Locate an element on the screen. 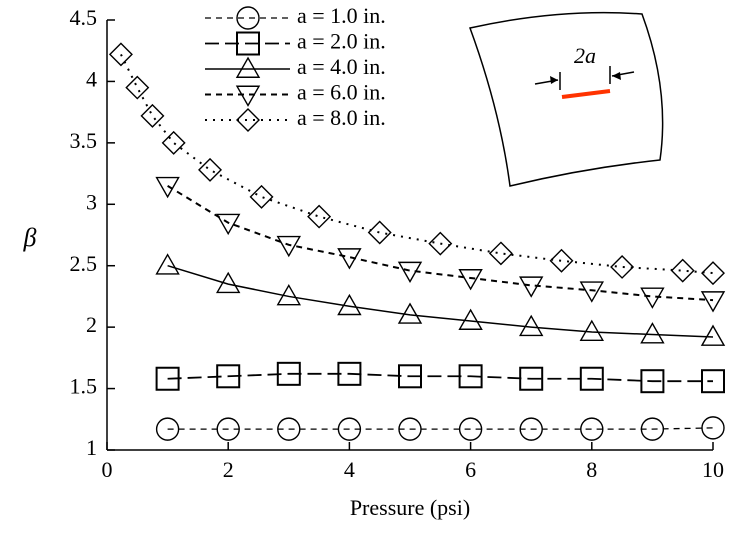  x-tick-label: 8 is located at coordinates (591, 469).